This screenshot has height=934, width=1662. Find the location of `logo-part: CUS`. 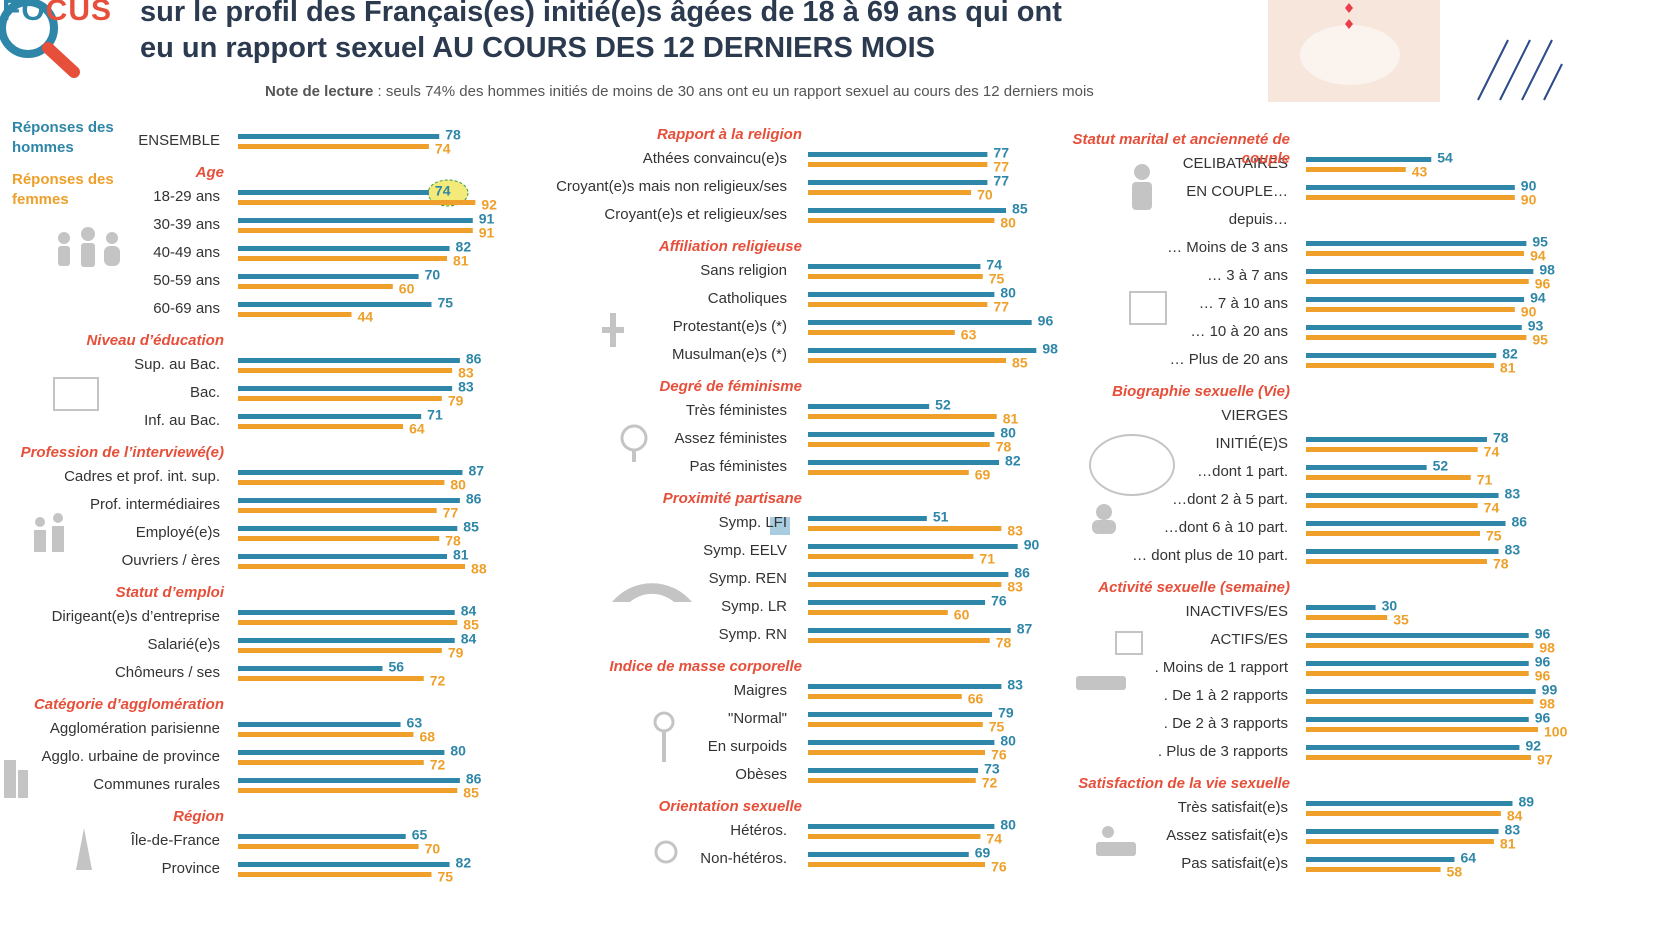

logo-part: CUS is located at coordinates (79, 13).